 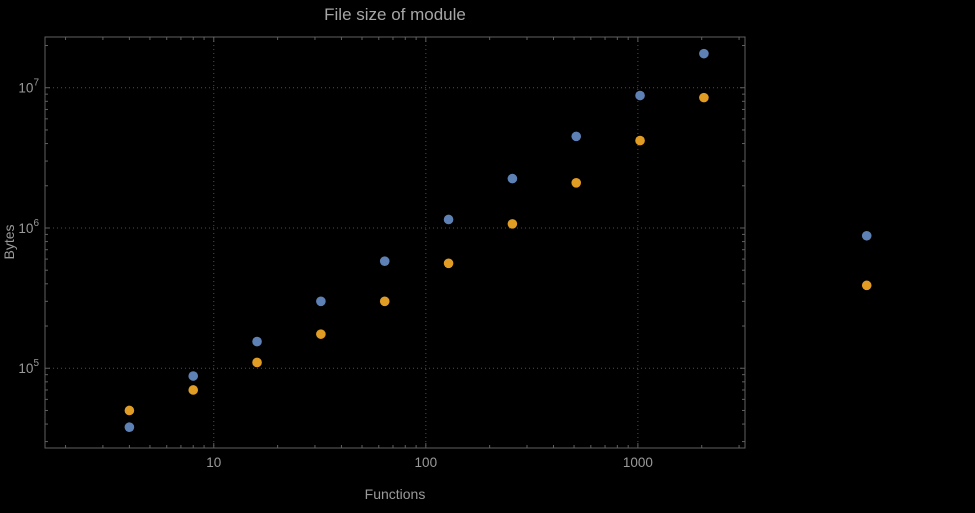 I want to click on x-tick-label: 10, so click(x=213, y=462).